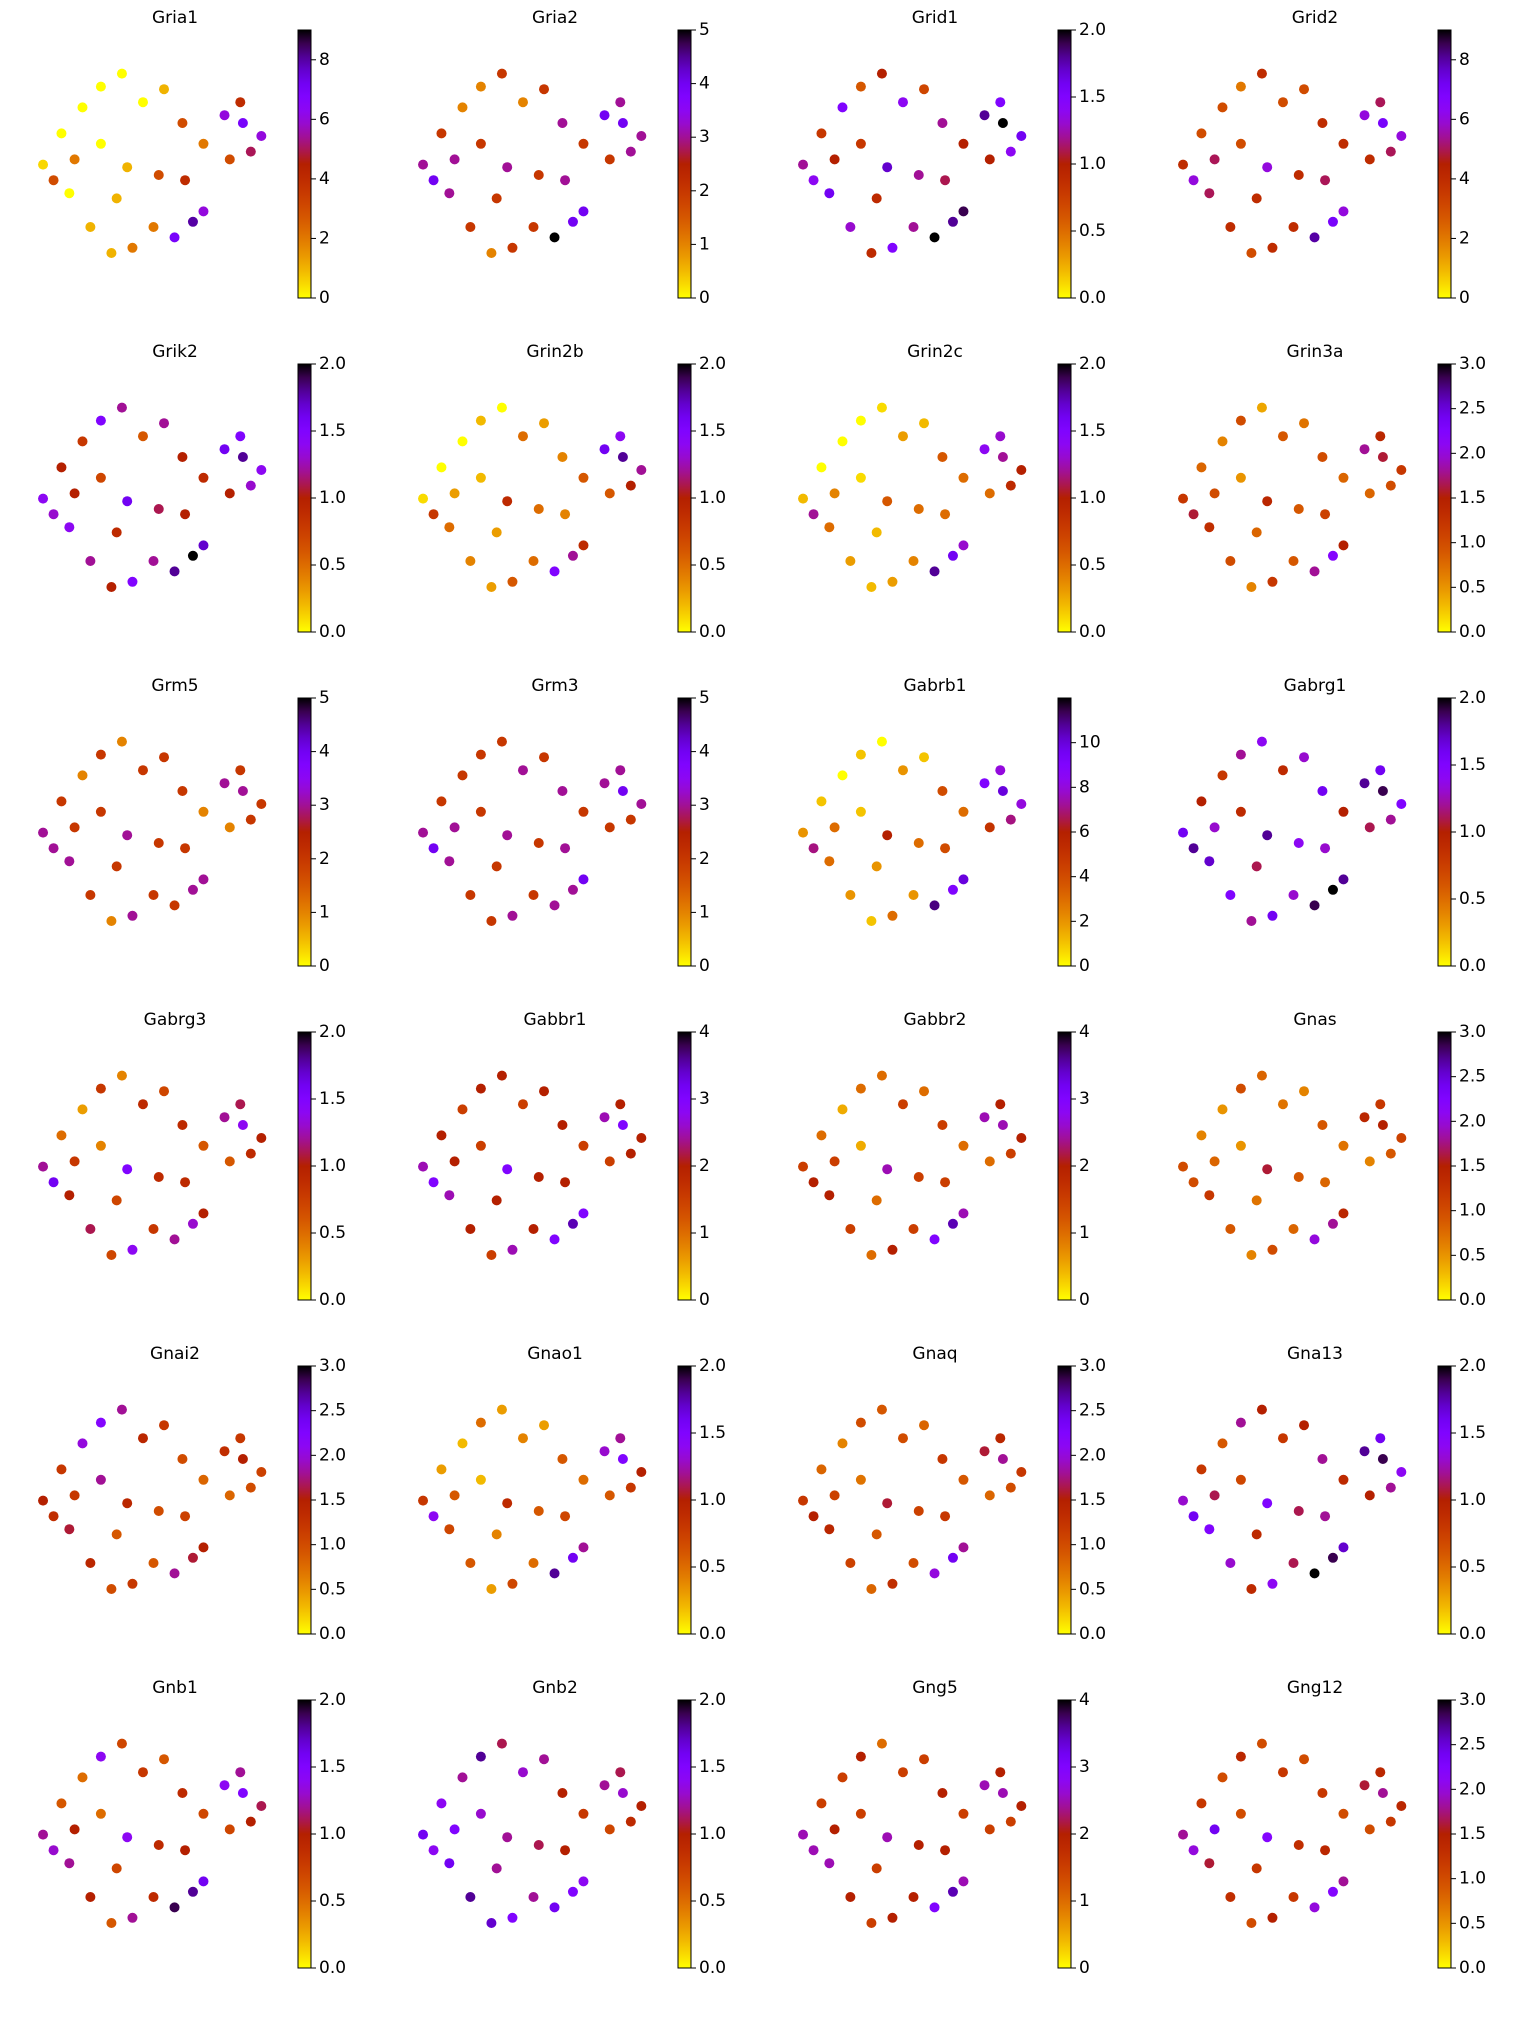 The height and width of the screenshot is (2018, 1521). I want to click on panel-title: Gnb1, so click(175, 1688).